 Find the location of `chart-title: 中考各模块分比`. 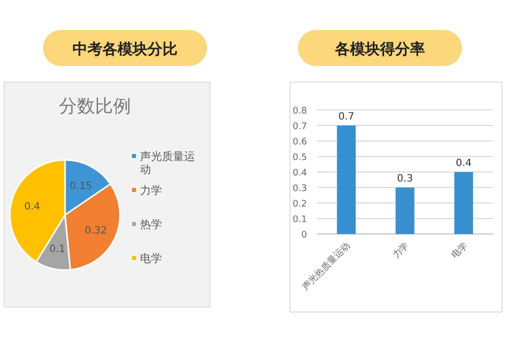

chart-title: 中考各模块分比 is located at coordinates (125, 49).